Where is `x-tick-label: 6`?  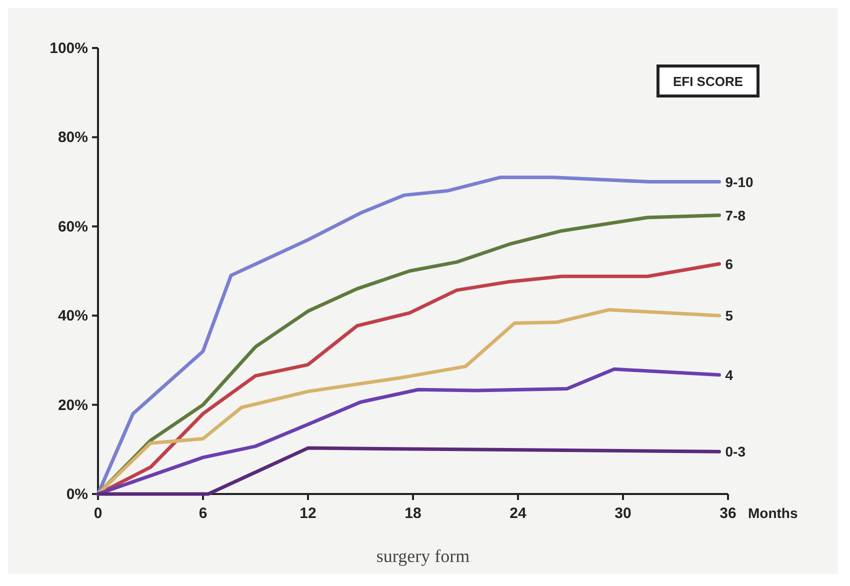
x-tick-label: 6 is located at coordinates (203, 513).